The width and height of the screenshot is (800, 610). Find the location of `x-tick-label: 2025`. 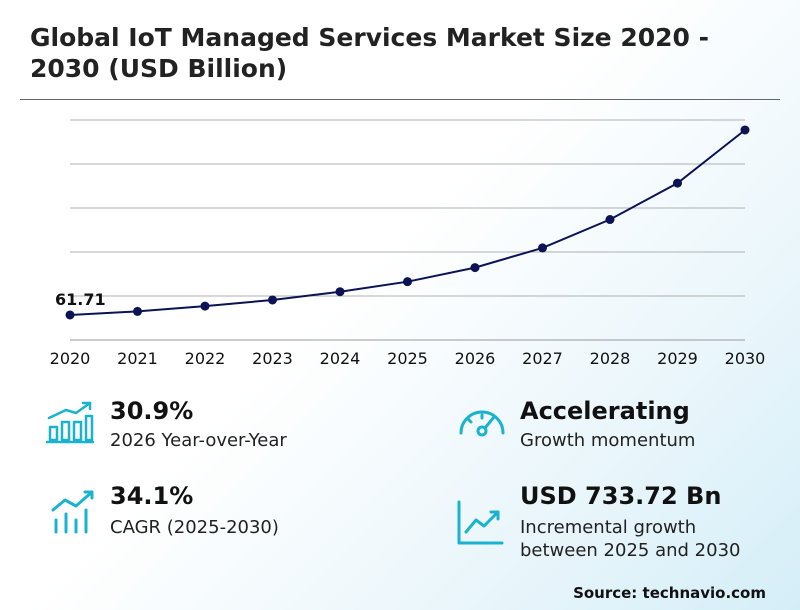

x-tick-label: 2025 is located at coordinates (407, 358).